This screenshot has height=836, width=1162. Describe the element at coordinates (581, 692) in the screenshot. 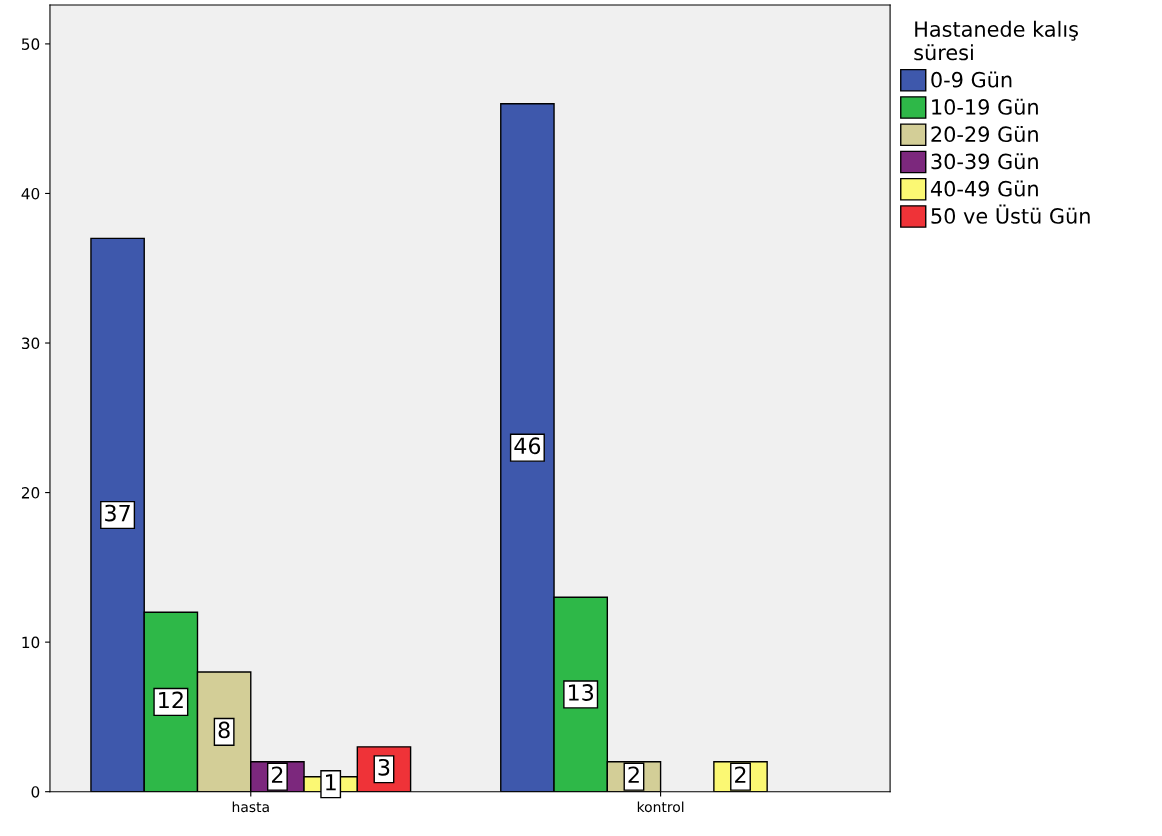

I see `data-label: 13` at that location.